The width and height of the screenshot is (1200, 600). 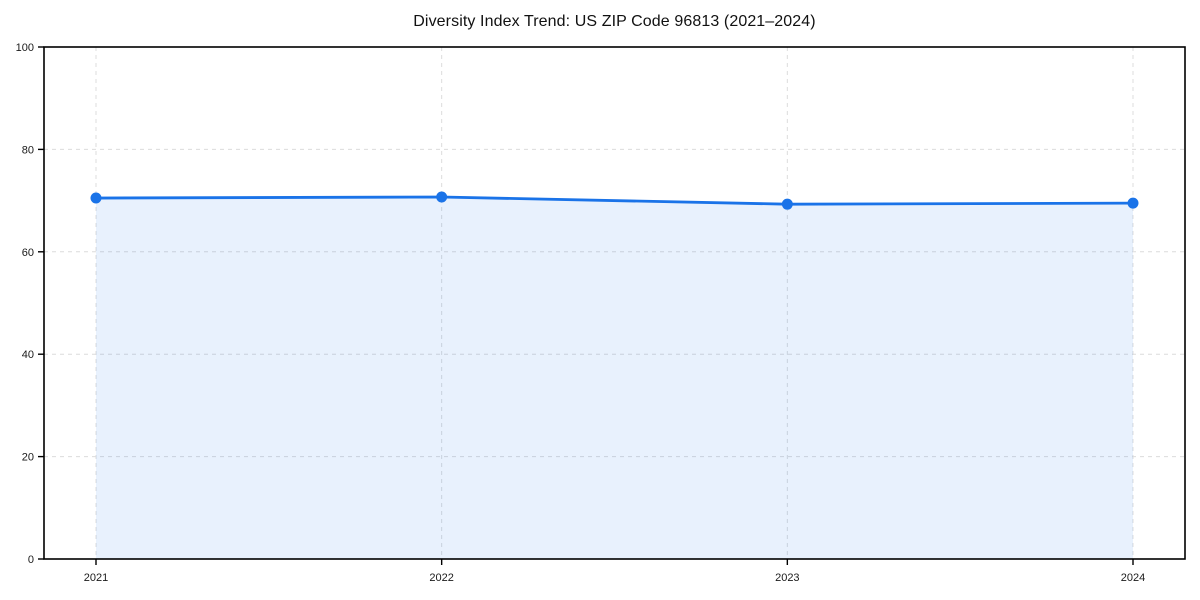 What do you see at coordinates (31, 560) in the screenshot?
I see `y-tick-label: 0` at bounding box center [31, 560].